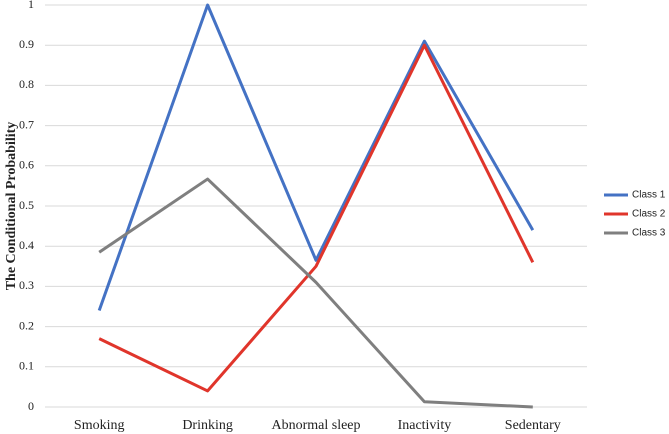 This screenshot has width=669, height=434. What do you see at coordinates (649, 233) in the screenshot?
I see `legend-label: Class 3` at bounding box center [649, 233].